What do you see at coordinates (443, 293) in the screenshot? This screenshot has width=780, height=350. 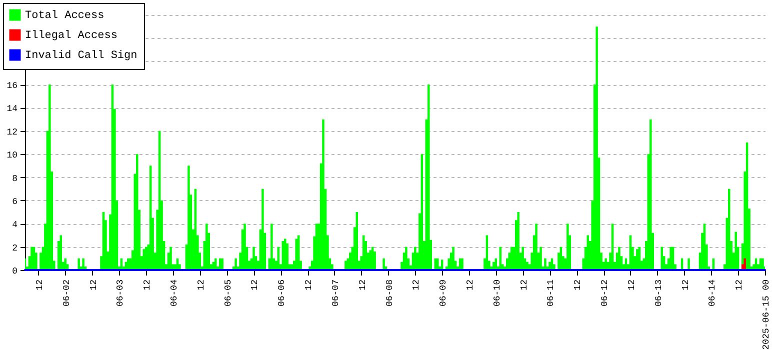 I see `x-tick-label: 06-09` at bounding box center [443, 293].